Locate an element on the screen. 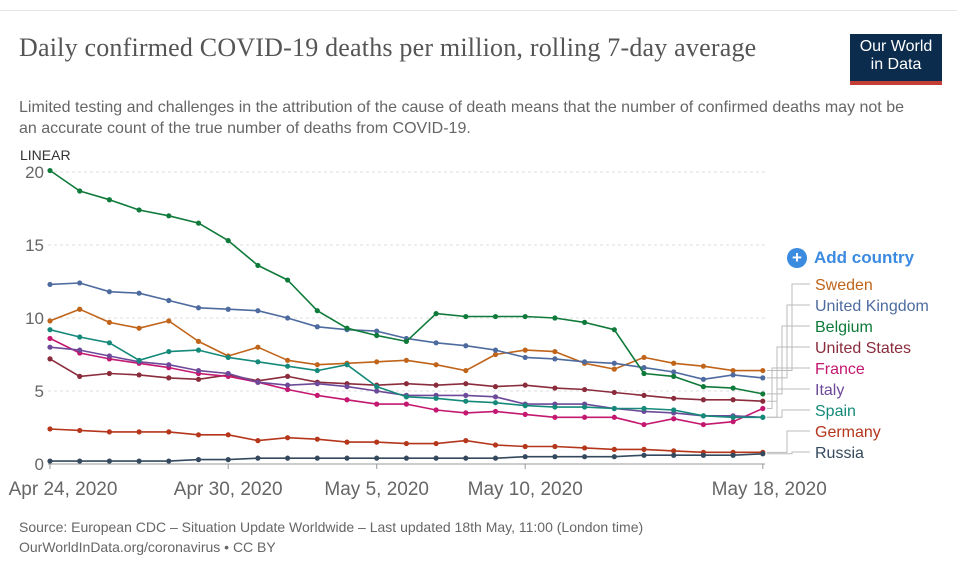 This screenshot has height=563, width=957. legend-label-germany: Germany is located at coordinates (848, 432).